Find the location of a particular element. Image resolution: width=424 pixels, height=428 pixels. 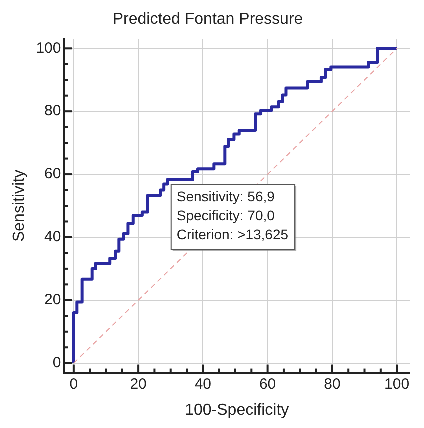

y-tick-label: 100 is located at coordinates (49, 48).